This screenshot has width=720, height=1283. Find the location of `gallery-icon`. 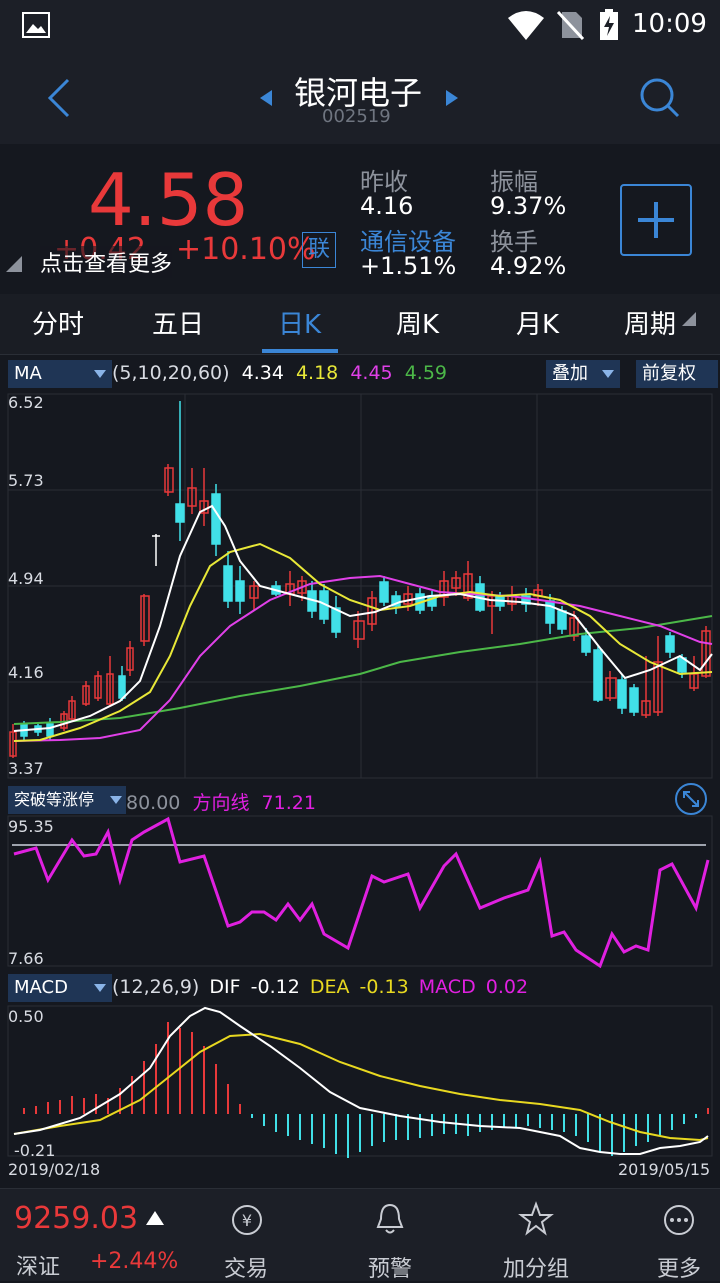

gallery-icon is located at coordinates (36, 25).